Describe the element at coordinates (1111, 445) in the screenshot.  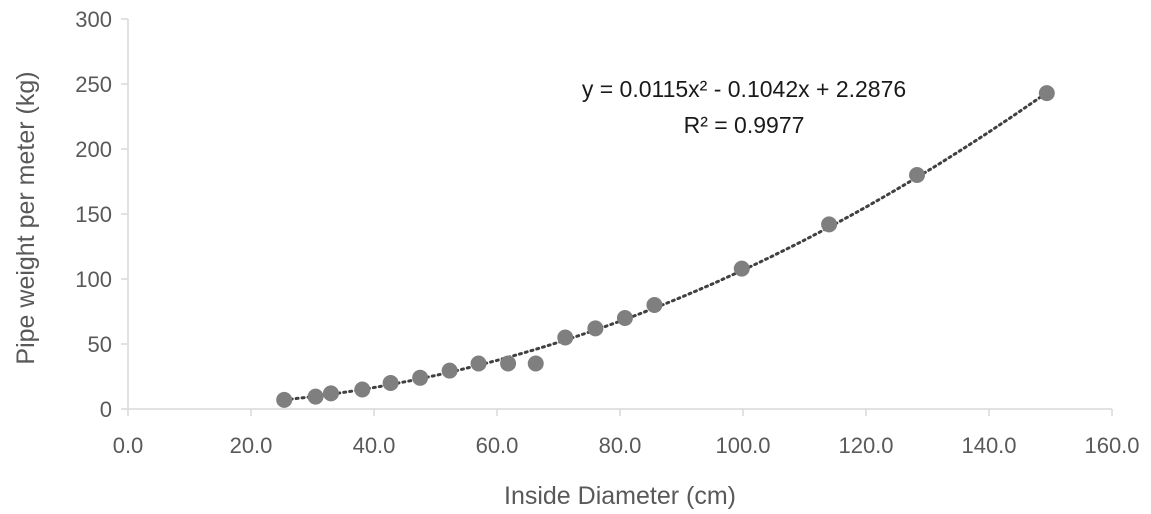
I see `x-tick-label: 160.0` at that location.